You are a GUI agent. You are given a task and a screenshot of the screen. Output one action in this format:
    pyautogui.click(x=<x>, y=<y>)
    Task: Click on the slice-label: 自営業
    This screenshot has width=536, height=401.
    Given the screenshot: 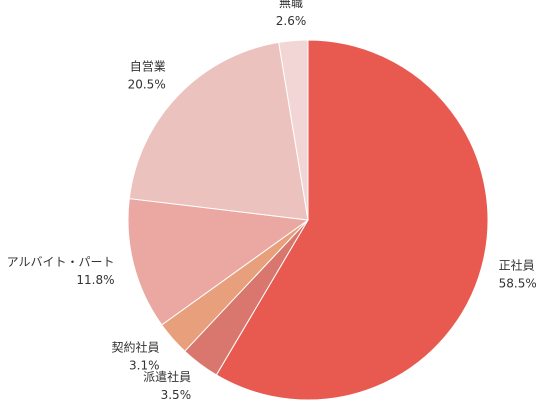 What is the action you would take?
    pyautogui.click(x=148, y=67)
    